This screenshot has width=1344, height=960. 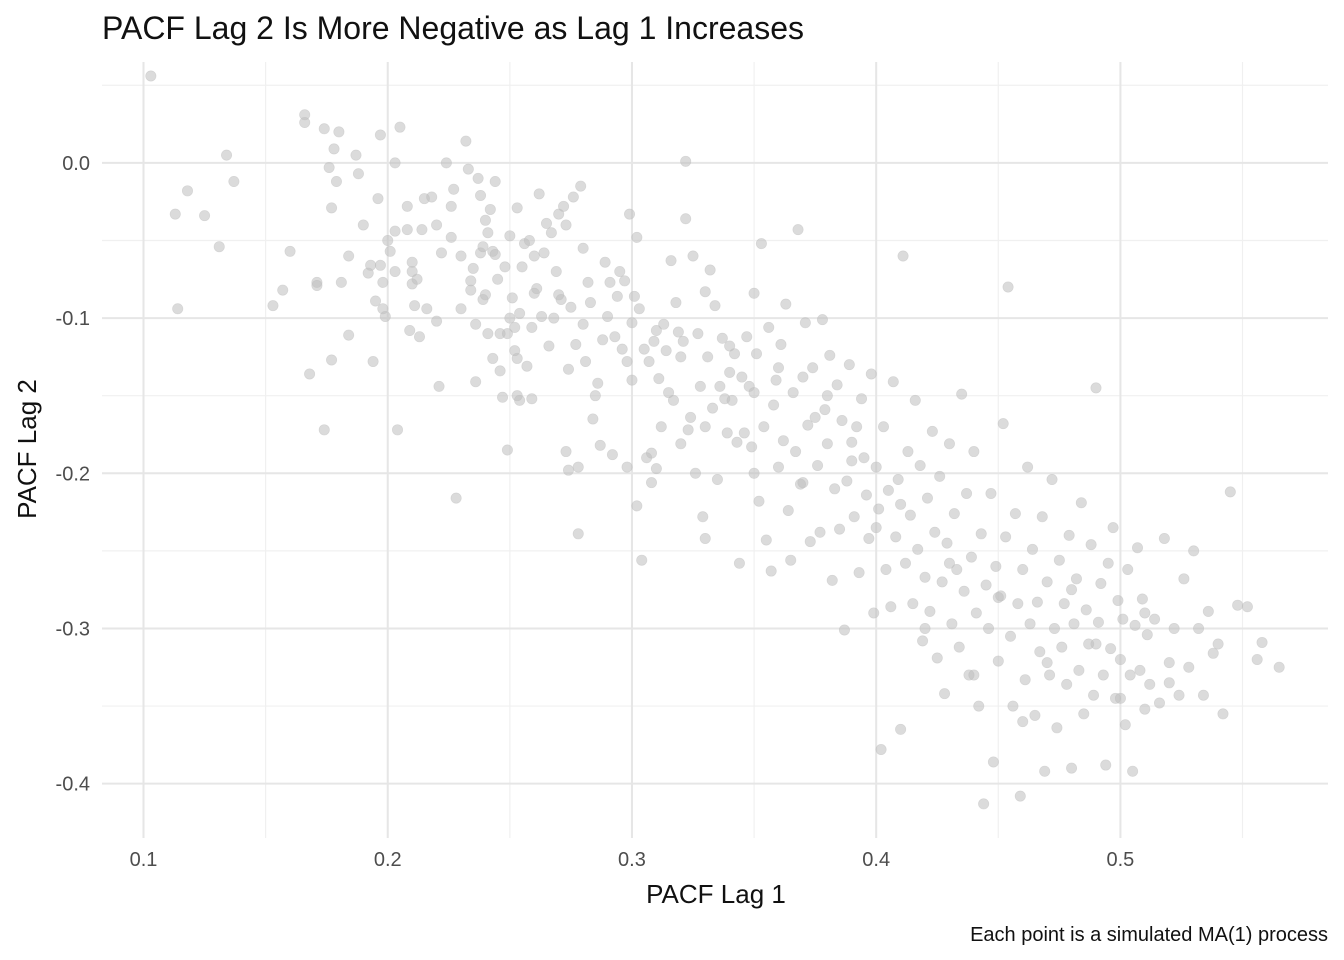 I want to click on x-tick-label: 0.5, so click(x=1121, y=860).